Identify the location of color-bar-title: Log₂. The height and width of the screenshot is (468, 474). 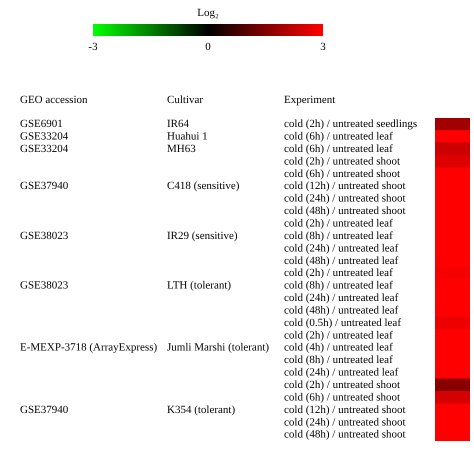
(208, 12).